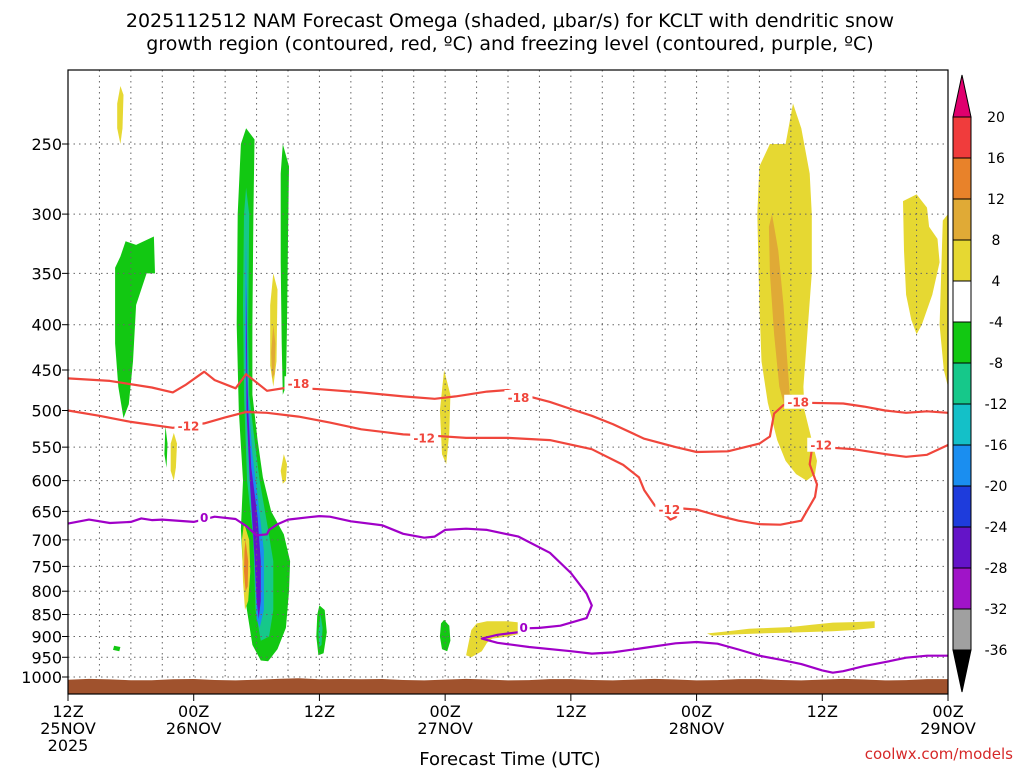  I want to click on y-tick-label-250: 250, so click(46, 144).